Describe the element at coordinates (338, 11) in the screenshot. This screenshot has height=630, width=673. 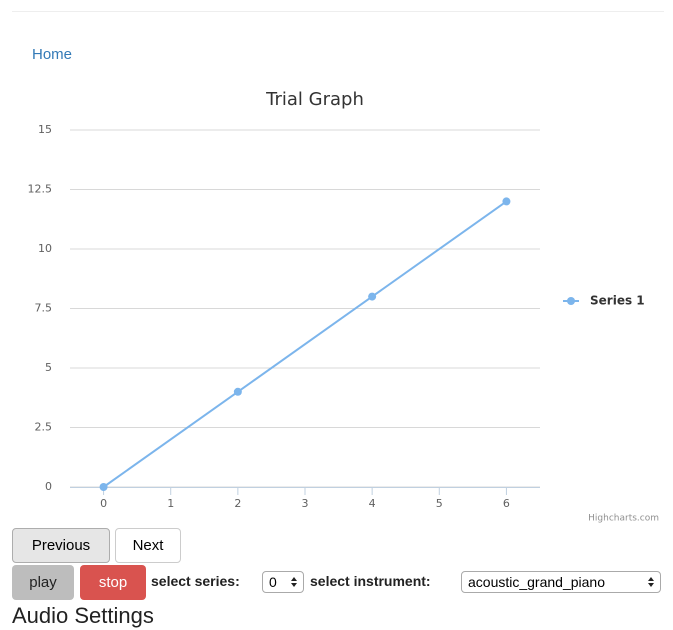
I see `divider` at that location.